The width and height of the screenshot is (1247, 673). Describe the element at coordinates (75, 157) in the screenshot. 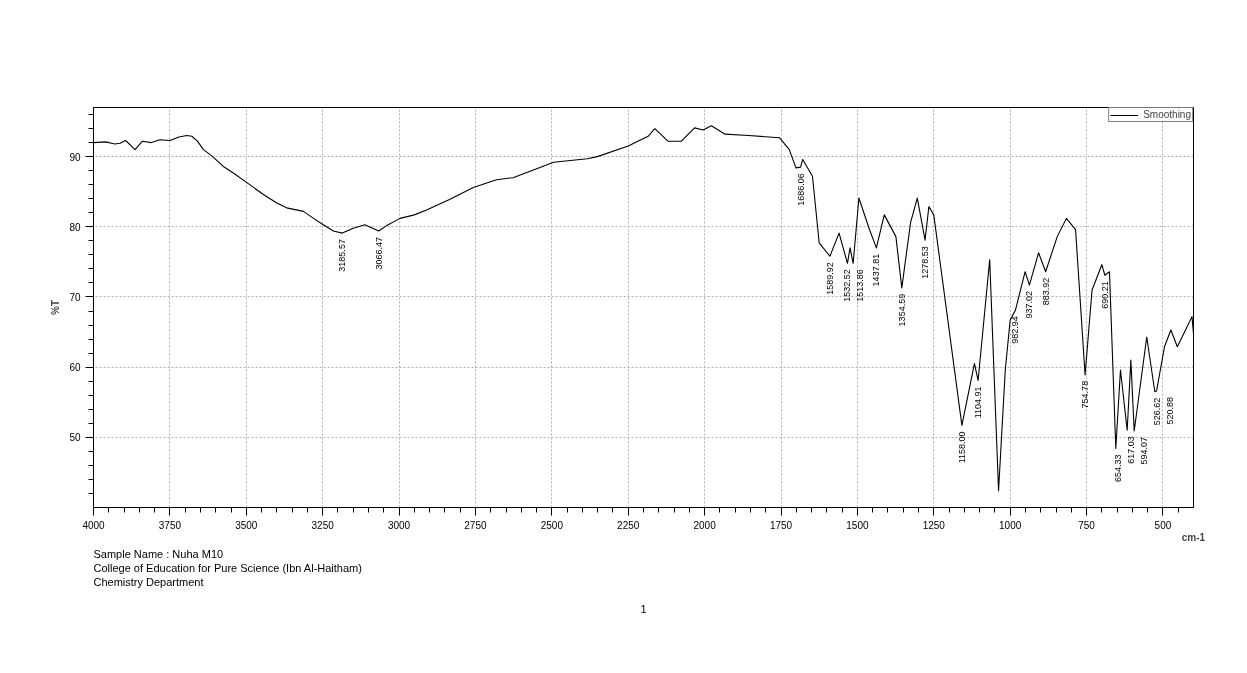

I see `y-tick-label: 90` at that location.